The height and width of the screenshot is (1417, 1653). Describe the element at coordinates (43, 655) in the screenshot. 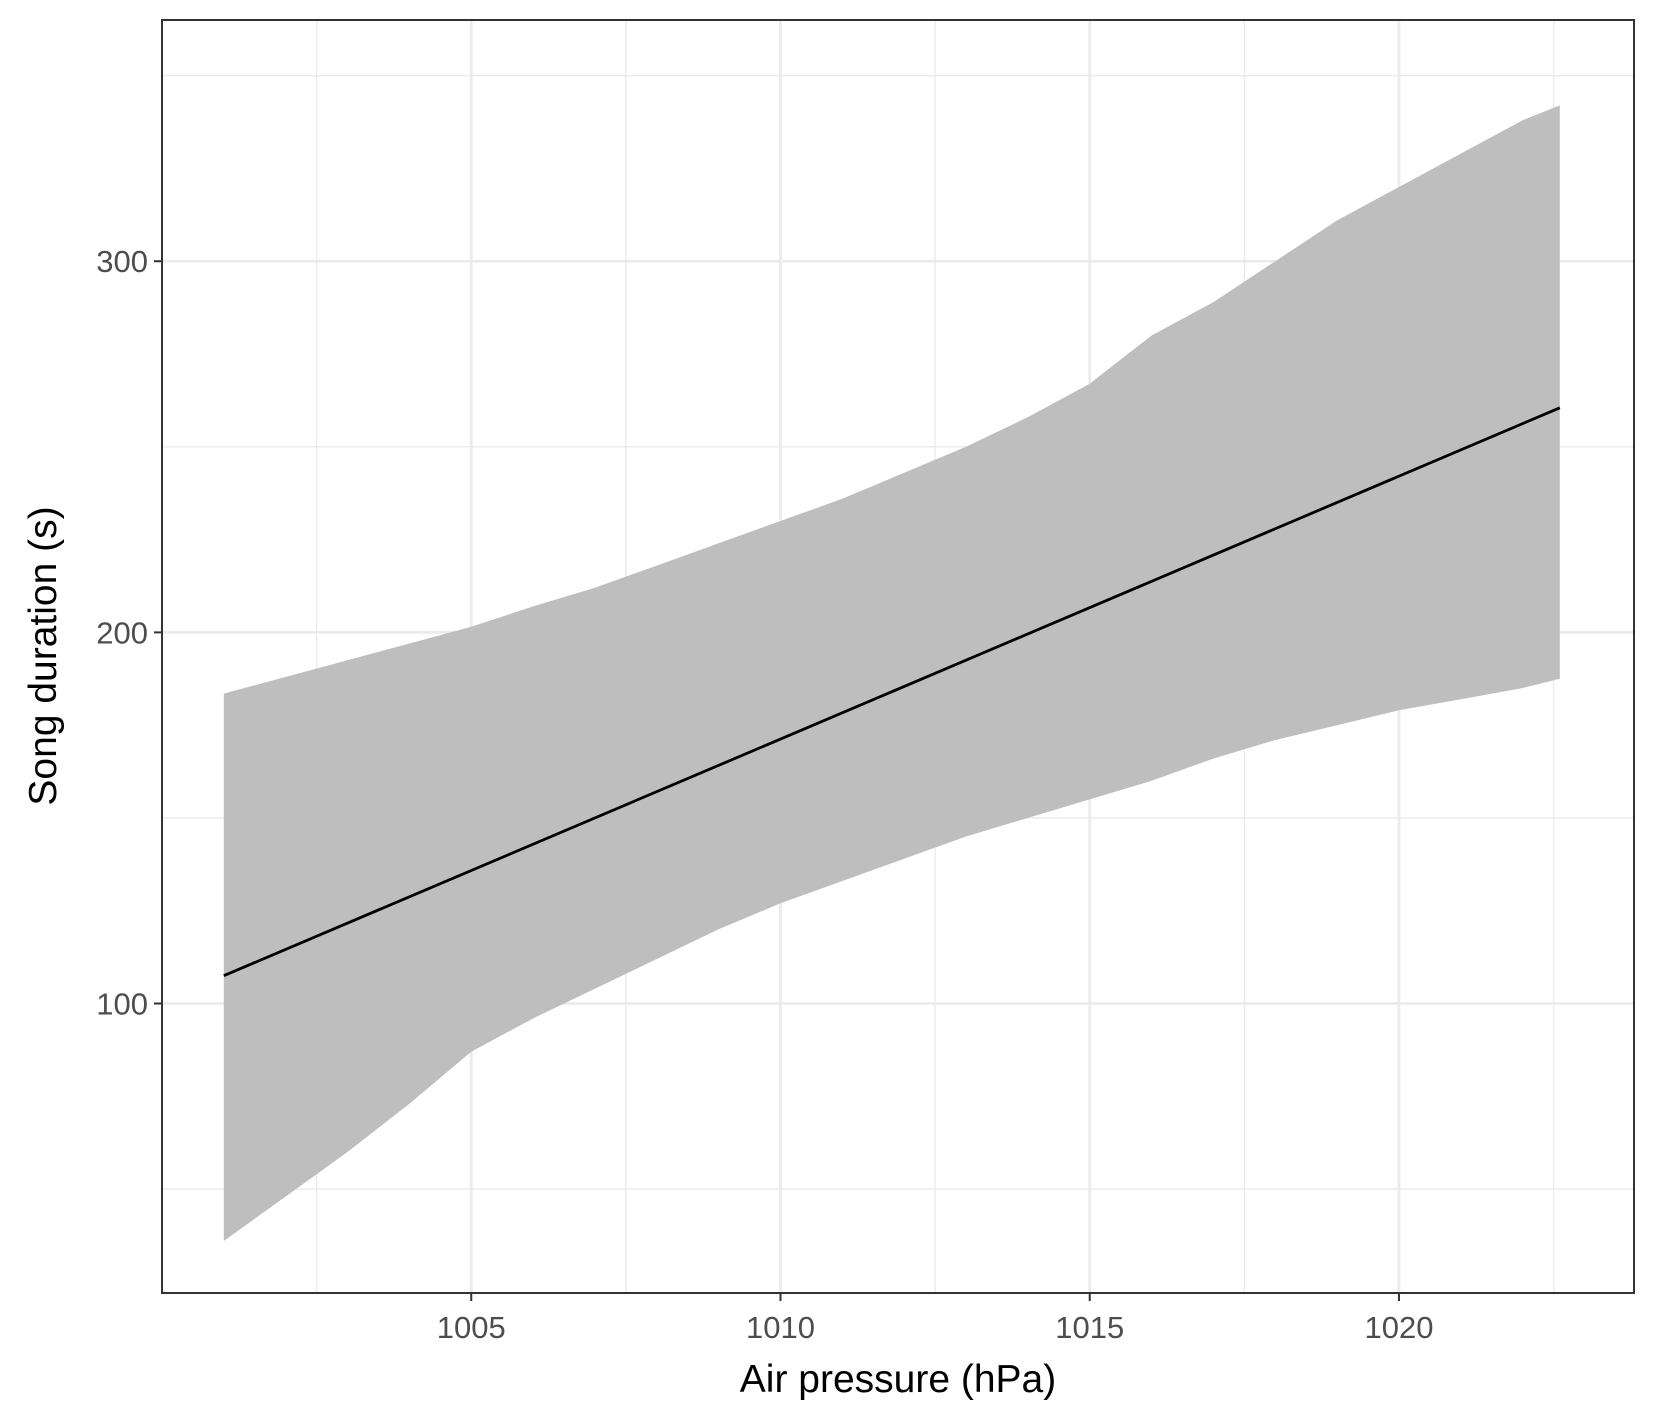

I see `y-axis-title: Song duration (s)` at that location.